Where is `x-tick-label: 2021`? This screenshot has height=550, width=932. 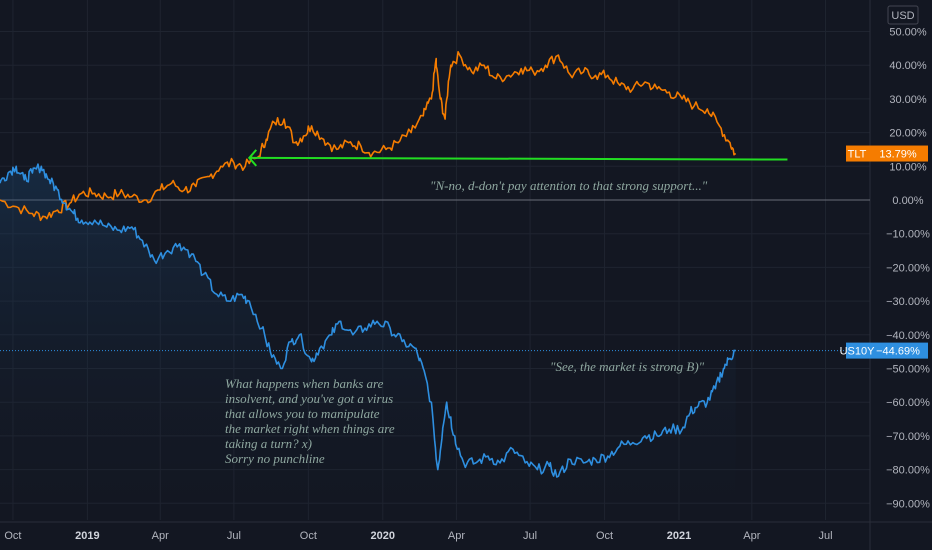 x-tick-label: 2021 is located at coordinates (679, 536).